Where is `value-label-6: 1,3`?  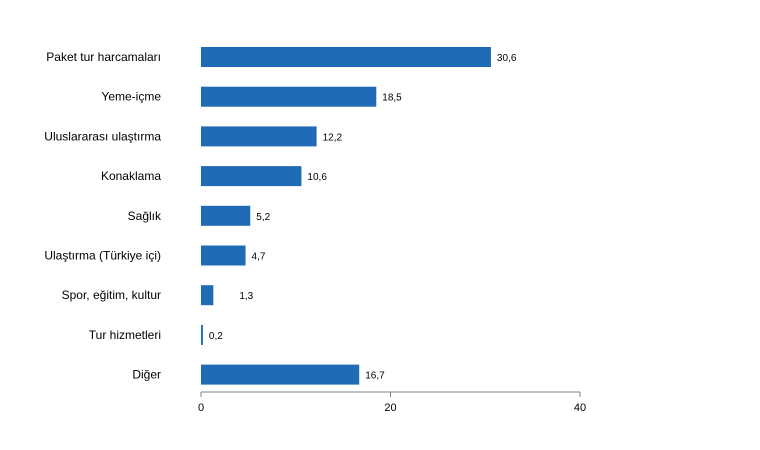 value-label-6: 1,3 is located at coordinates (246, 296).